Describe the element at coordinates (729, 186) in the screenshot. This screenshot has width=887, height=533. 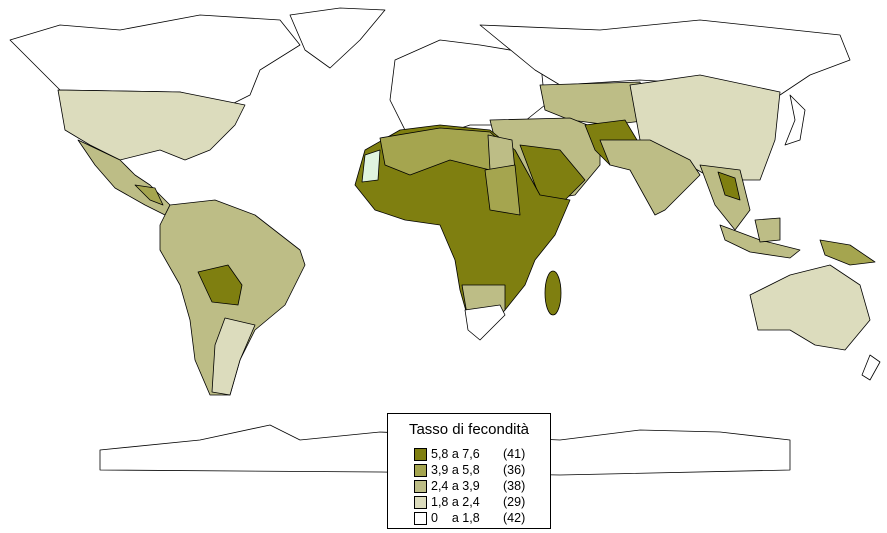
I see `laos` at that location.